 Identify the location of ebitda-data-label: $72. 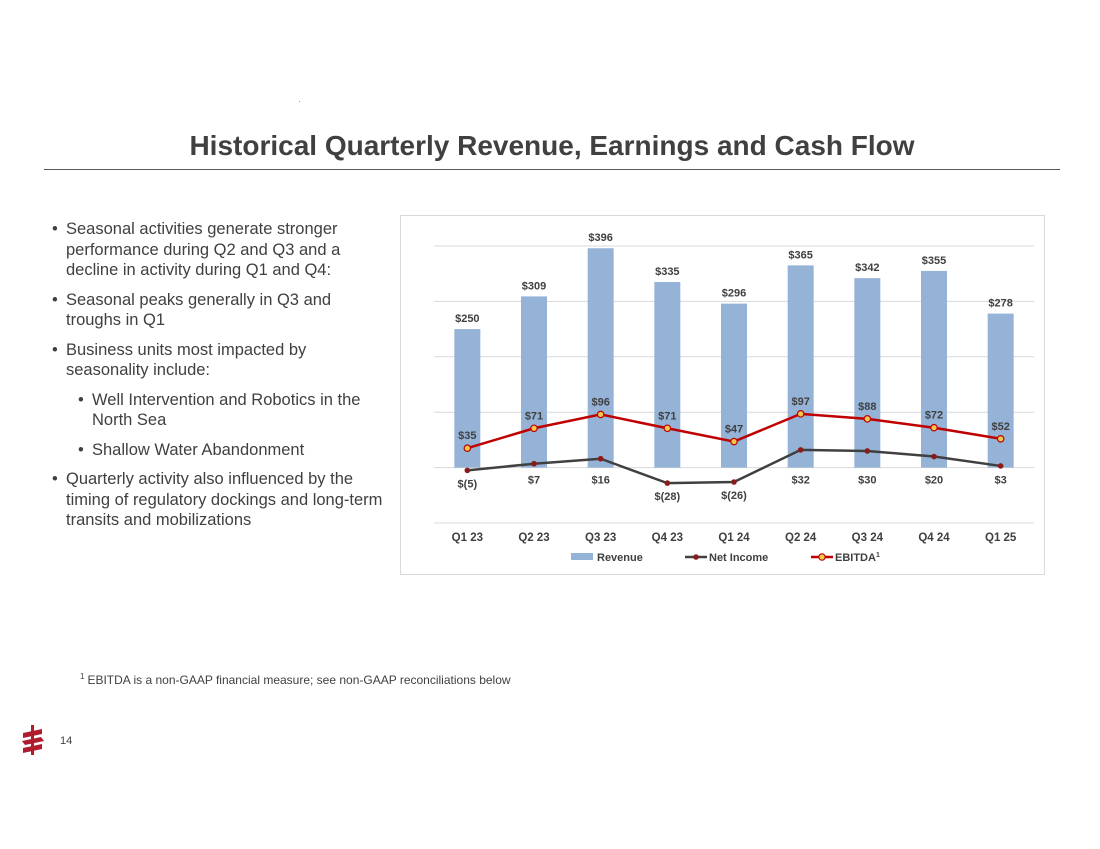
(934, 416).